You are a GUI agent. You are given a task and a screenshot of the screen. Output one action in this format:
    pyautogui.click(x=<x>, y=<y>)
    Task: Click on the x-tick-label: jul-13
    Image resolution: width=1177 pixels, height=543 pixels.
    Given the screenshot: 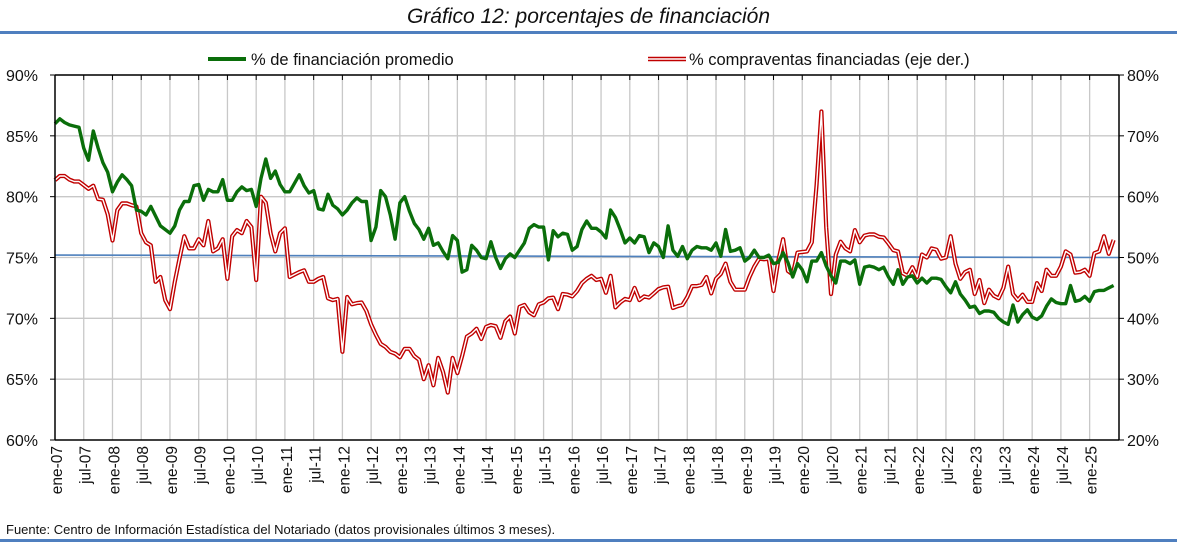 What is the action you would take?
    pyautogui.click(x=431, y=465)
    